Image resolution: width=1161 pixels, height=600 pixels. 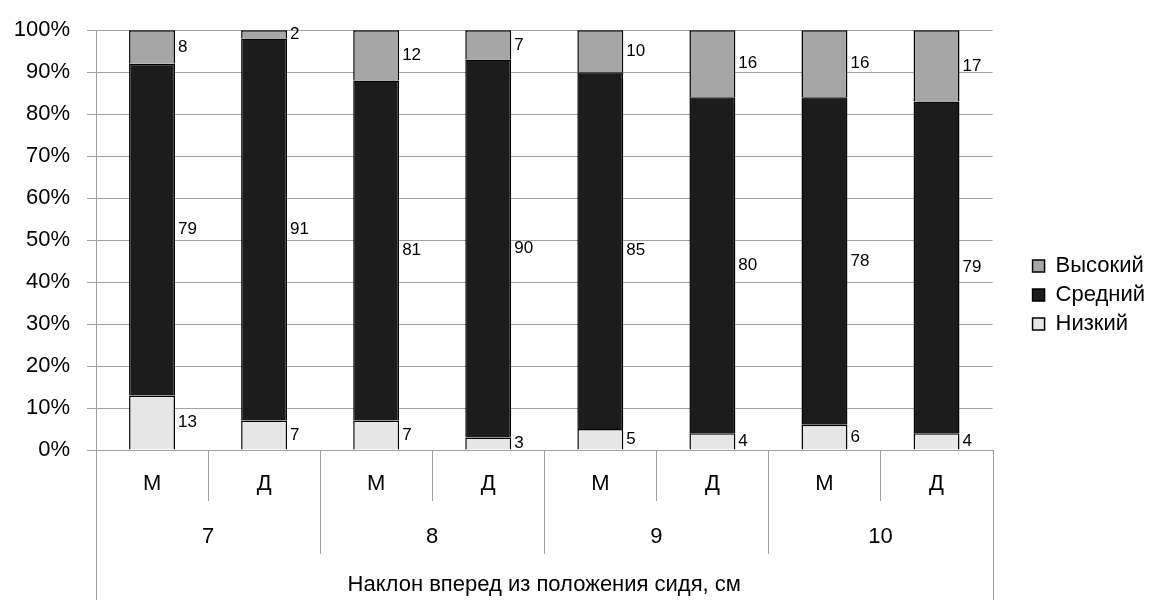 I want to click on y-tick-label: 20%, so click(x=47, y=365).